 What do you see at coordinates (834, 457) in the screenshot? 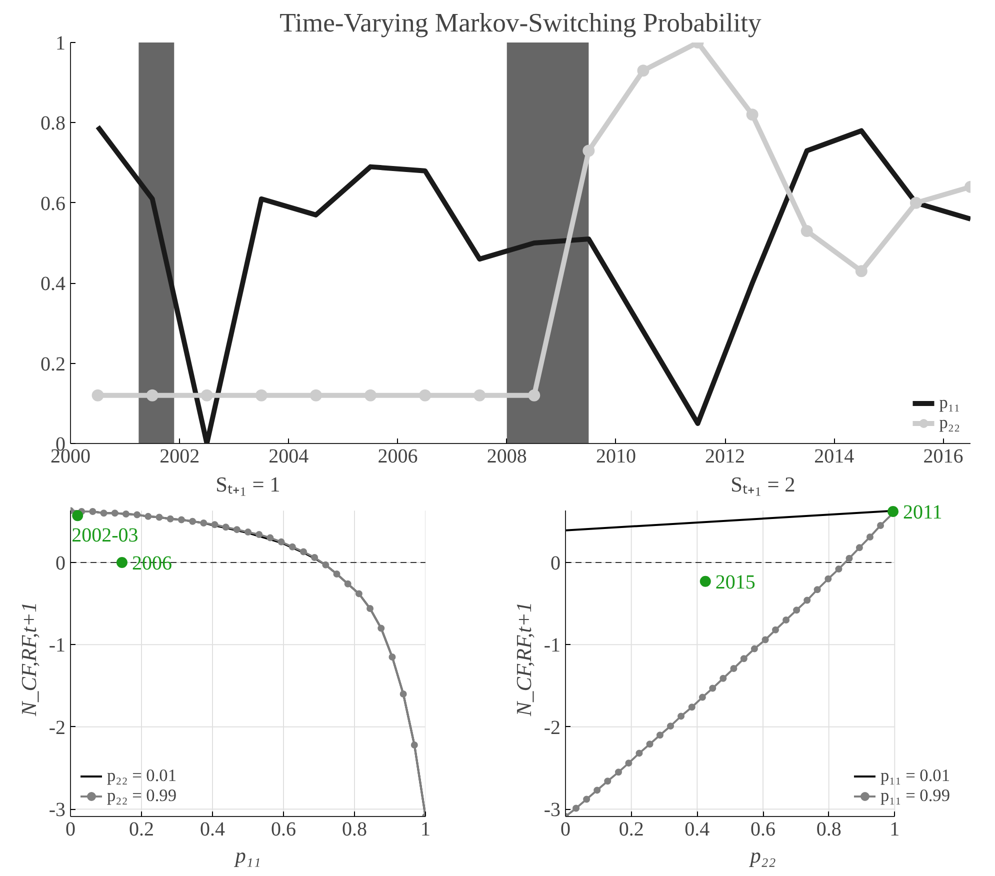
I see `x-tick-label: 2014` at bounding box center [834, 457].